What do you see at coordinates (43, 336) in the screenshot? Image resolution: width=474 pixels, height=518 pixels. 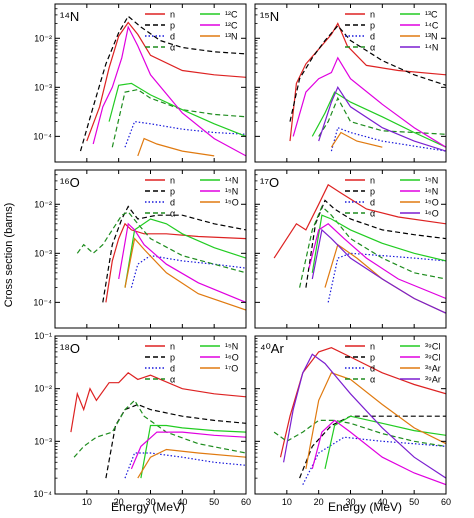 I see `y-tick-label: 10⁻¹` at bounding box center [43, 336].